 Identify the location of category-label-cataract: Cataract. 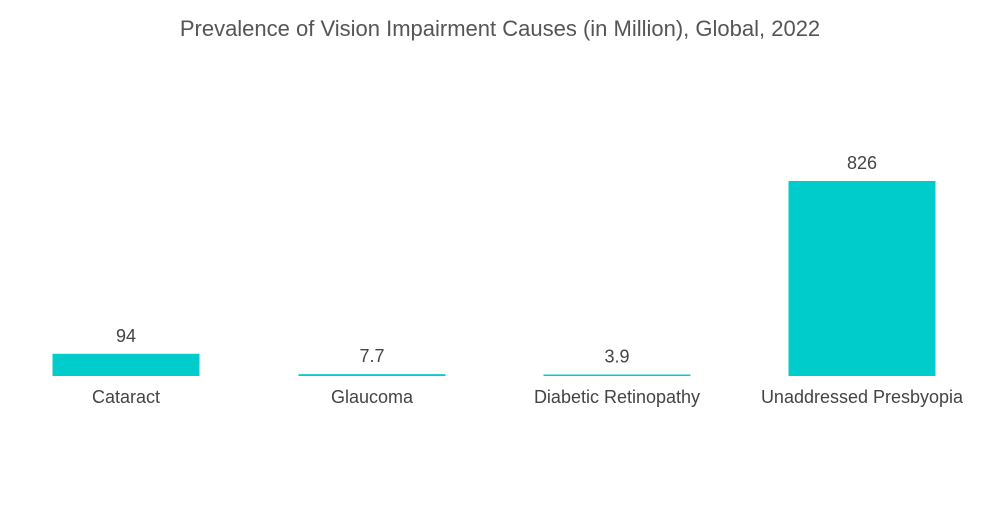
(126, 397).